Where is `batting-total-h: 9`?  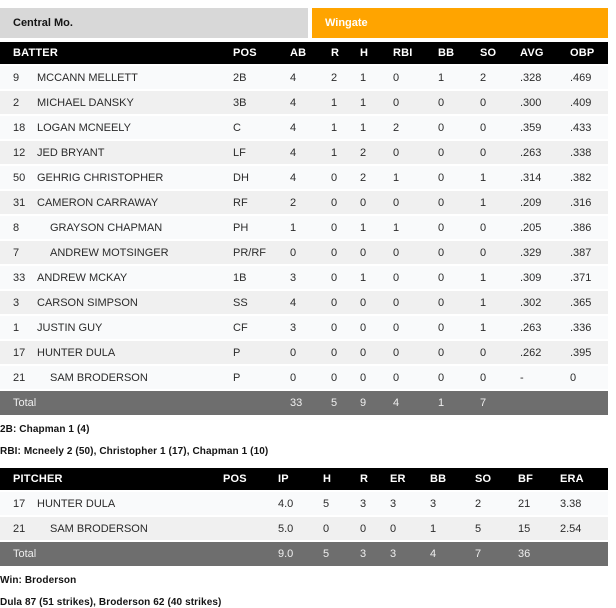 batting-total-h: 9 is located at coordinates (363, 403).